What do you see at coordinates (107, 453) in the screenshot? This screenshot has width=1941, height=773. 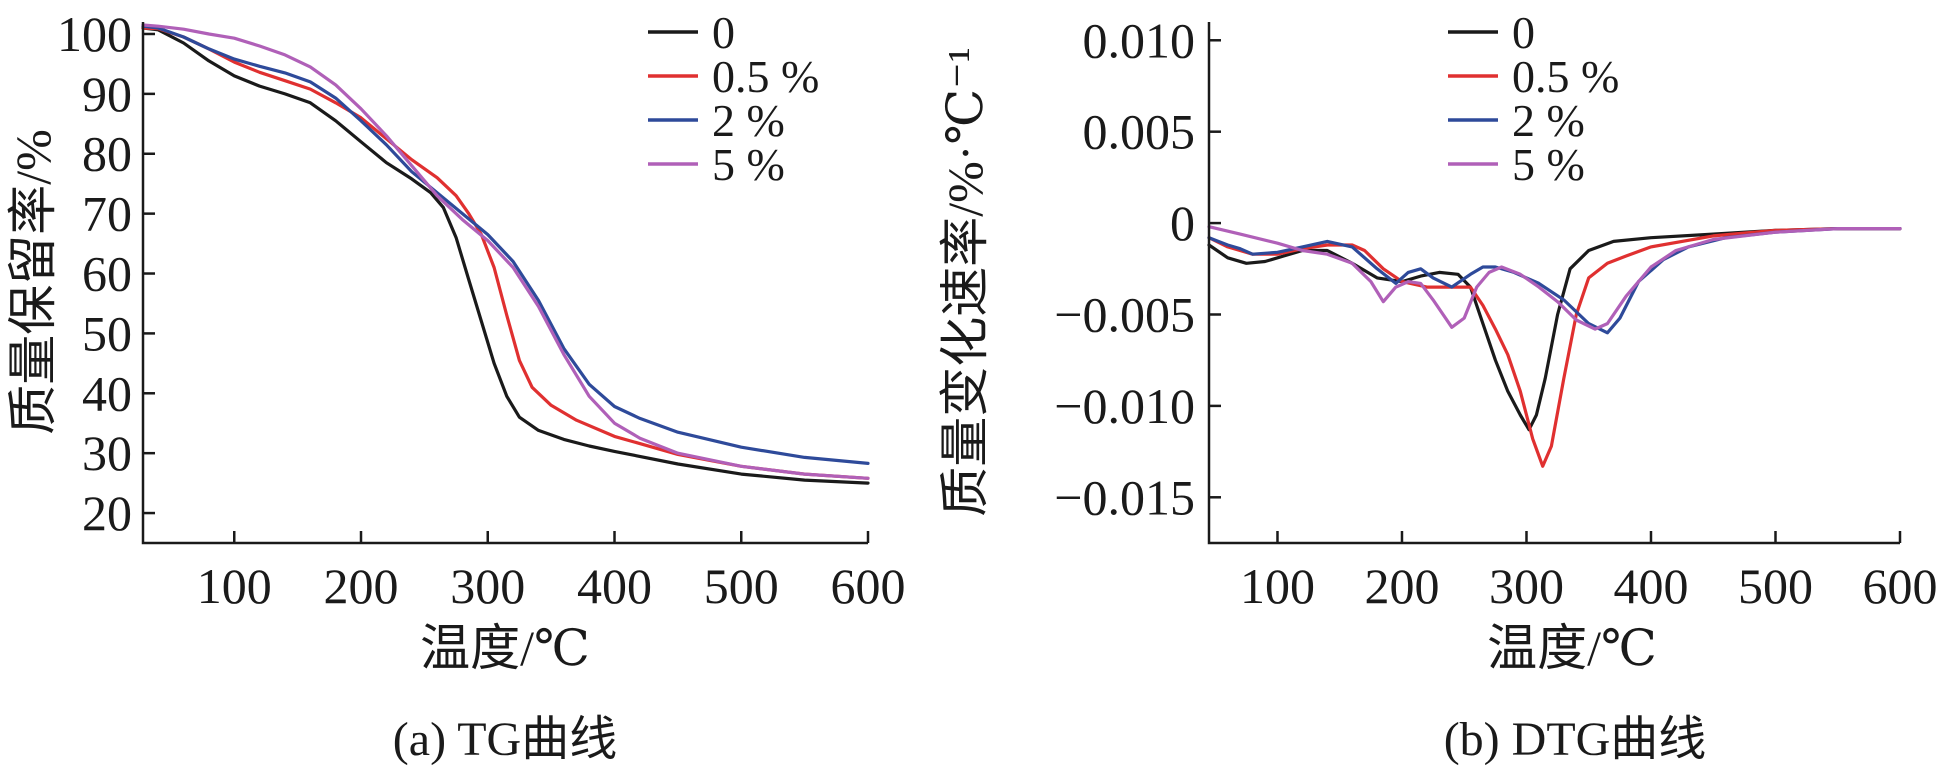 I see `tg-y-tick-label: 30` at bounding box center [107, 453].